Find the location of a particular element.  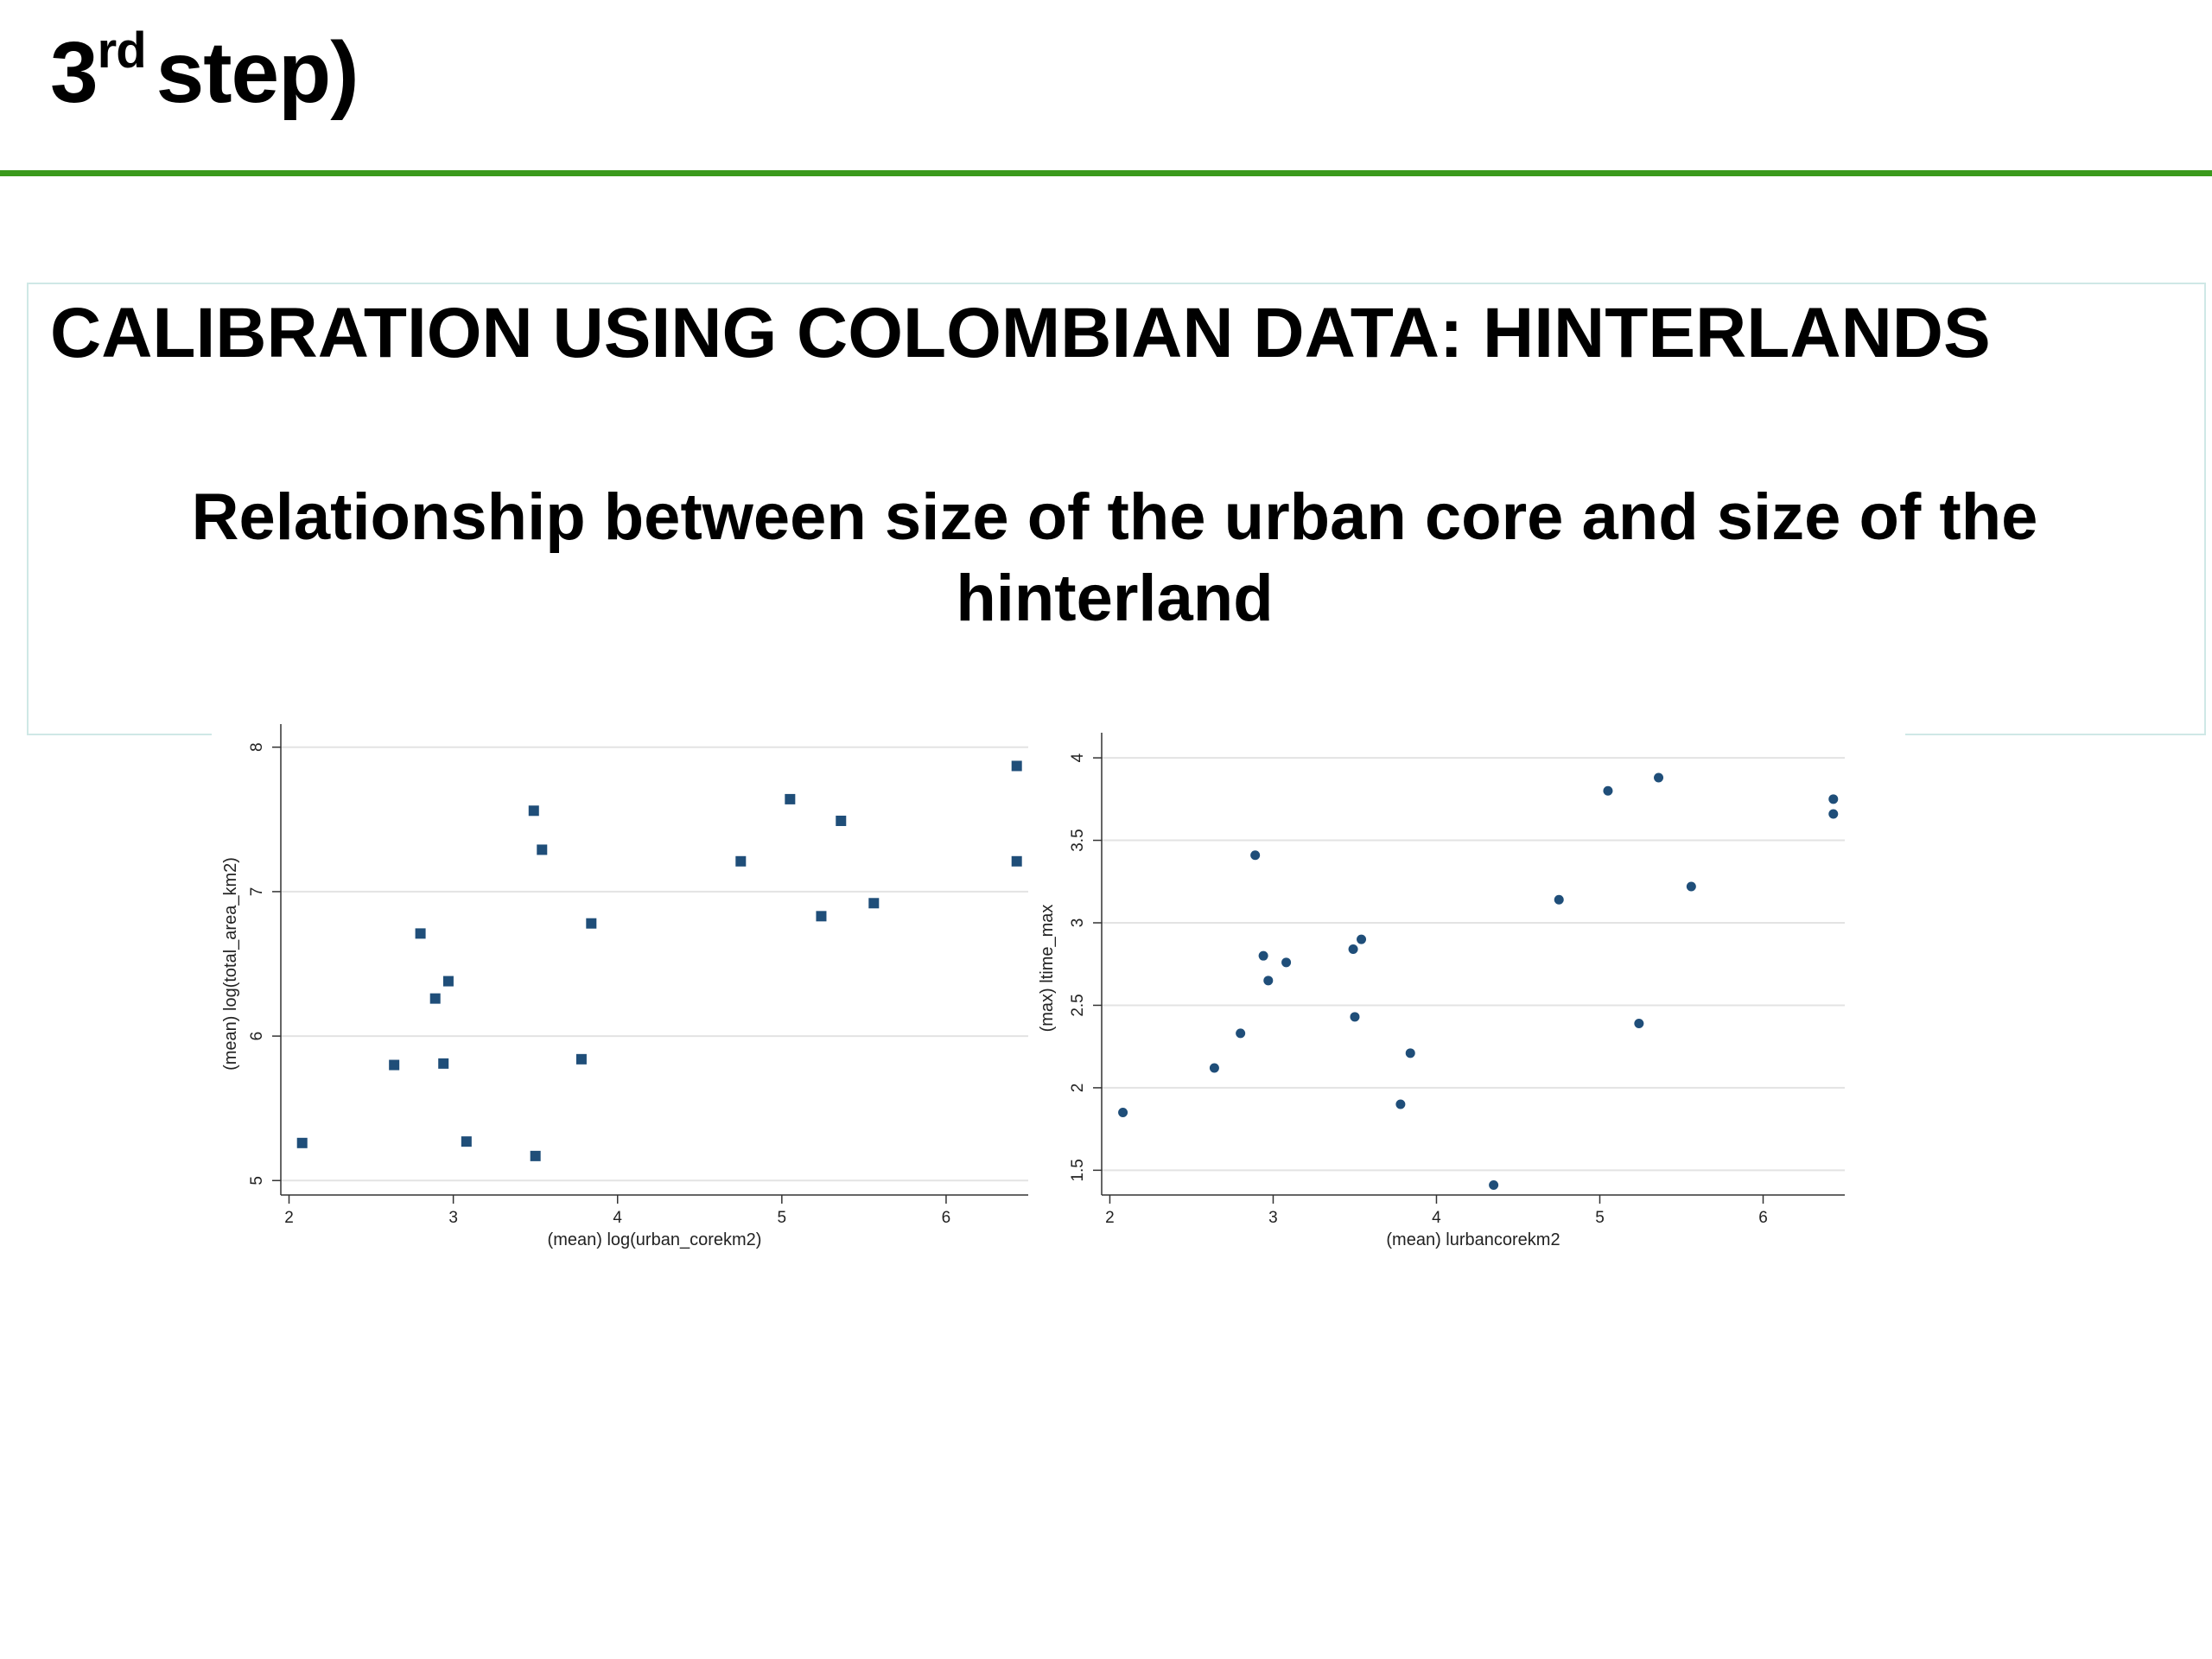

slide-title-superscript: rd is located at coordinates (122, 50).